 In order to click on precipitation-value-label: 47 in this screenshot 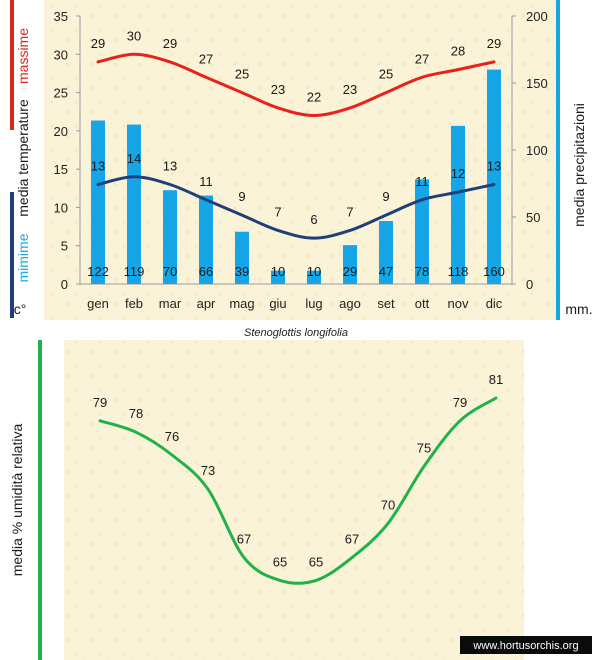, I will do `click(386, 271)`.